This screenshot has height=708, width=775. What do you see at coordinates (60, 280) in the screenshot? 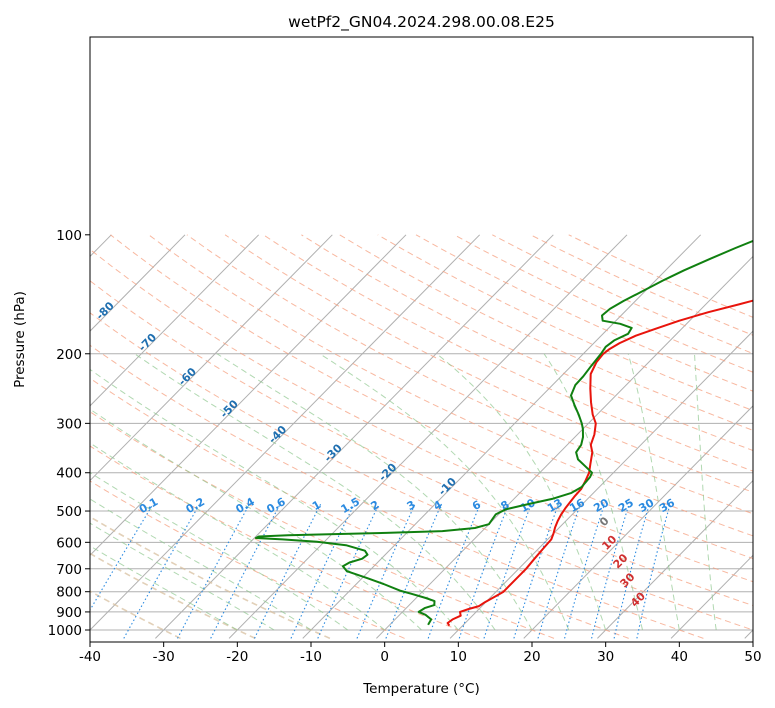
I see `isotherm-label: -90` at bounding box center [60, 280].